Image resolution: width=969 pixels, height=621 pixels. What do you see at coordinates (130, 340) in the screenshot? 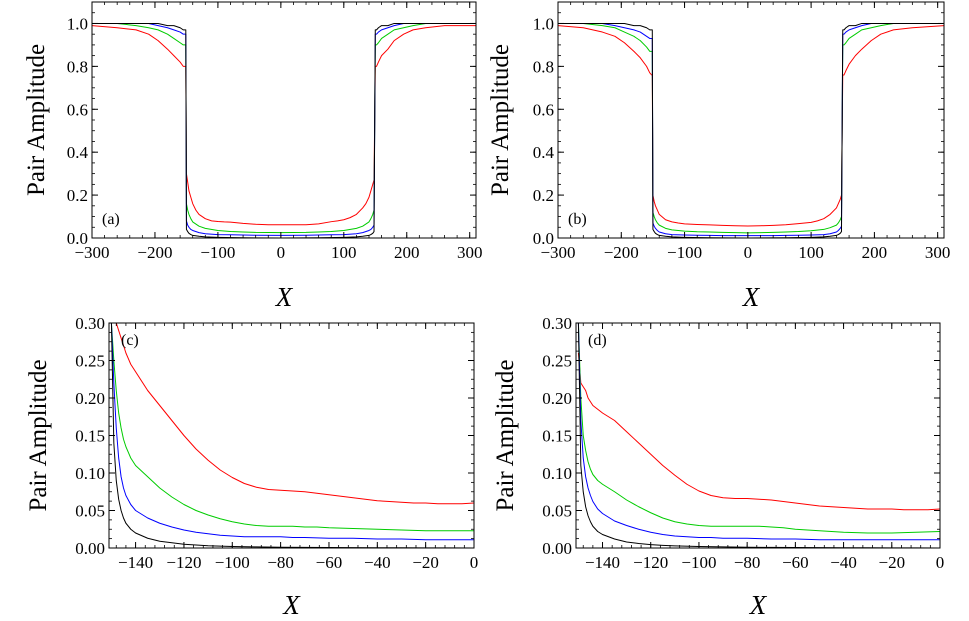
I see `panel-label: (c)` at bounding box center [130, 340].